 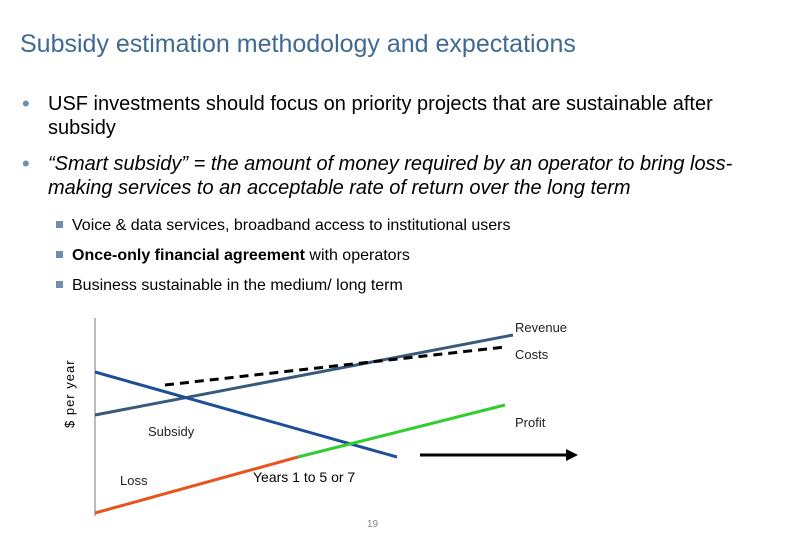 I want to click on profit-line, so click(x=401, y=431).